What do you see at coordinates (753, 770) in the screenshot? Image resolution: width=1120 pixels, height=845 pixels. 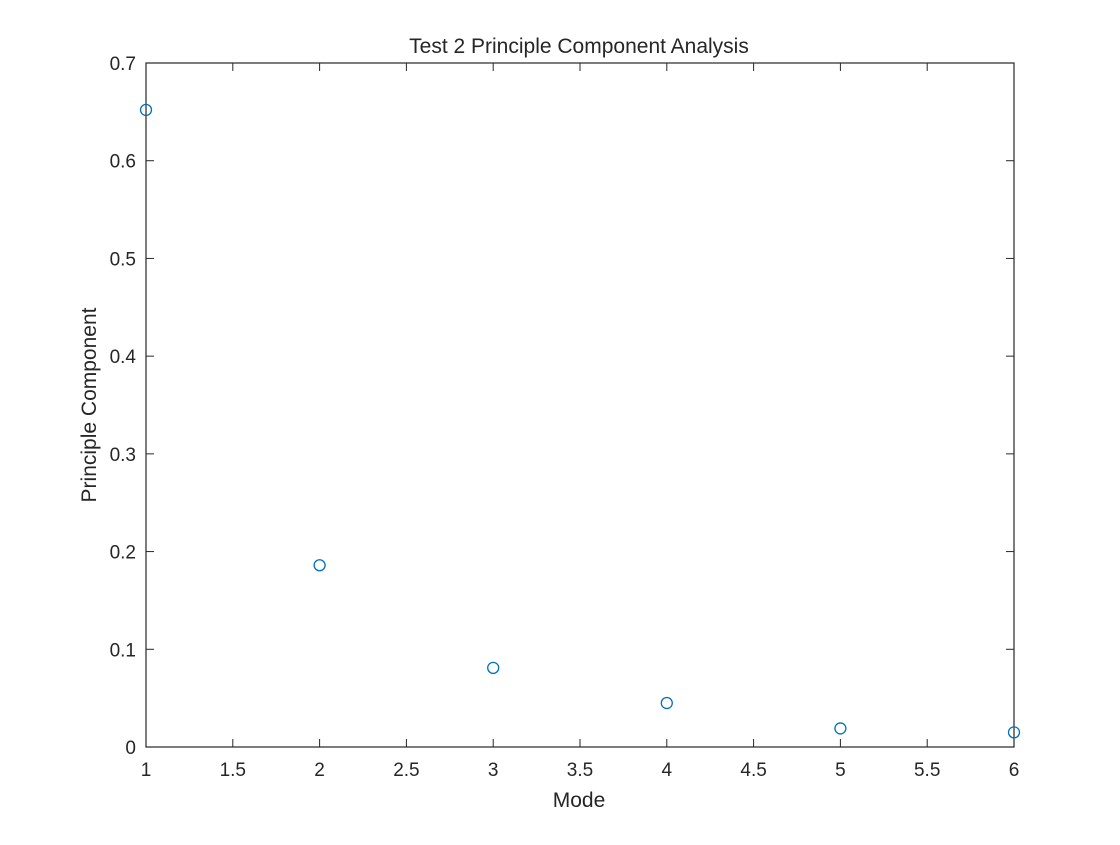 I see `x-tick-label: 4.5` at bounding box center [753, 770].